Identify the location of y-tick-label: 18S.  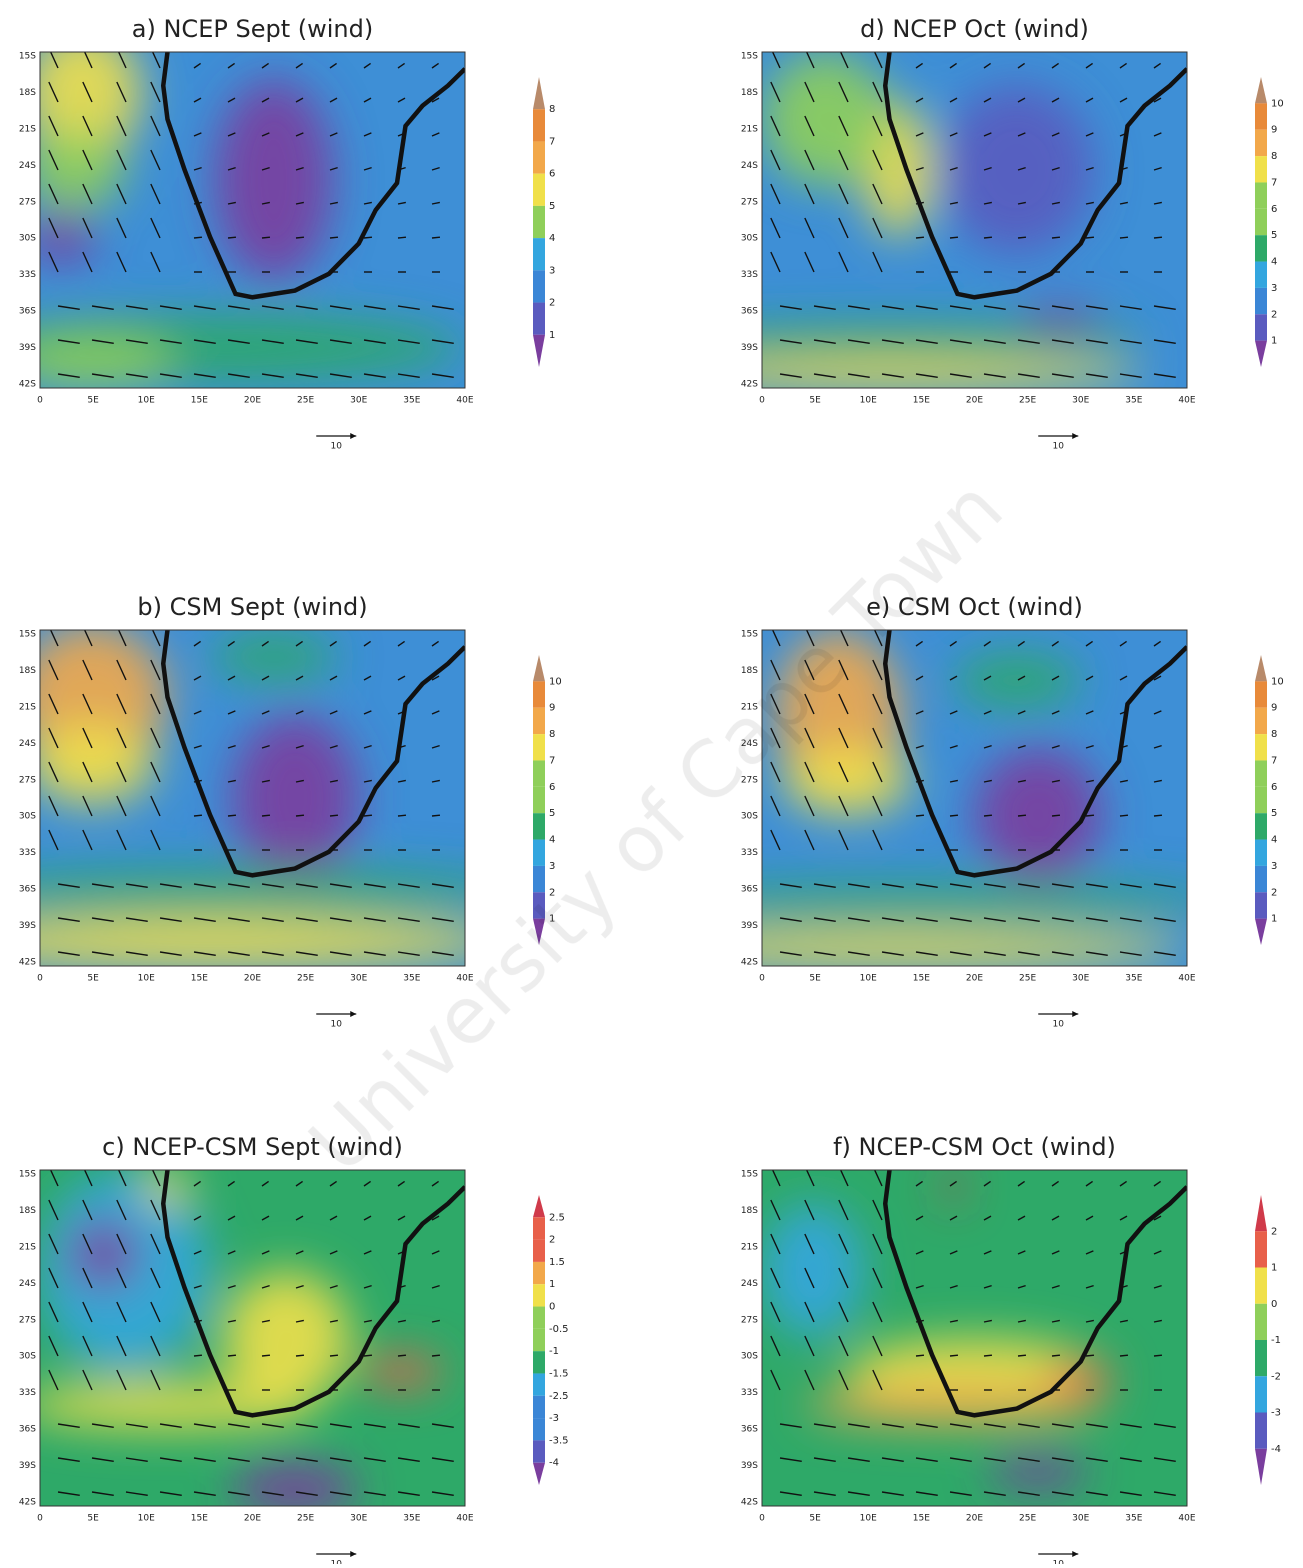
(27, 1211).